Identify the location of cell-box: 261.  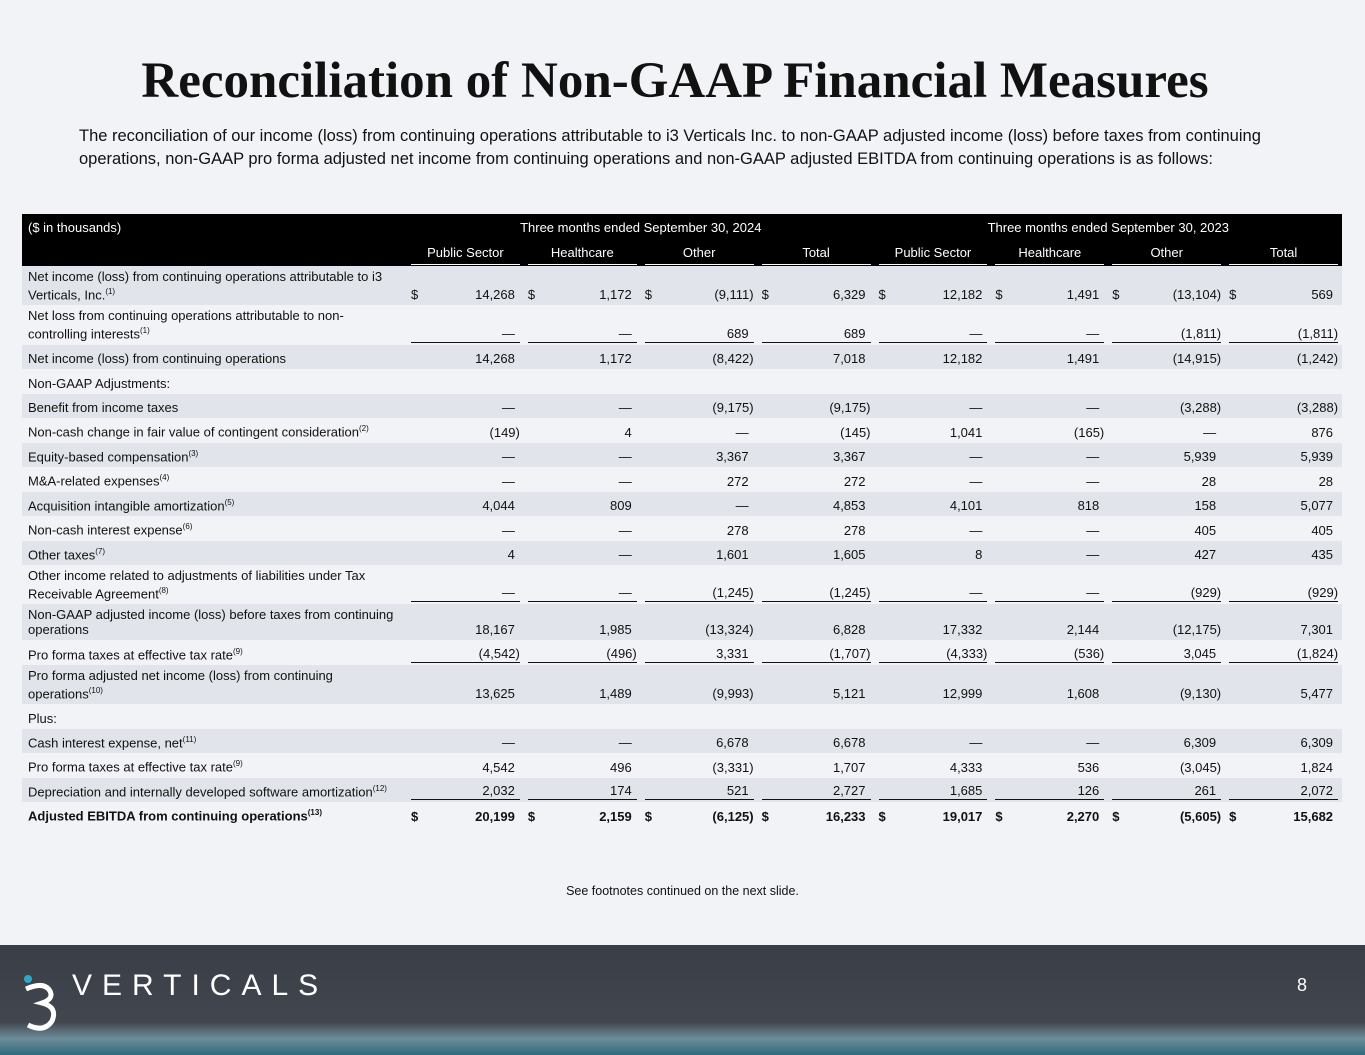
(1167, 792).